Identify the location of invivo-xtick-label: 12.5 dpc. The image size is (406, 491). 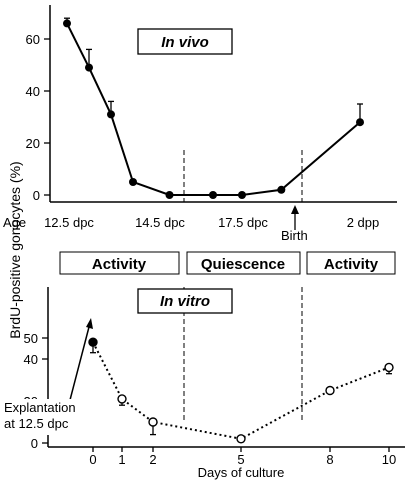
(69, 222).